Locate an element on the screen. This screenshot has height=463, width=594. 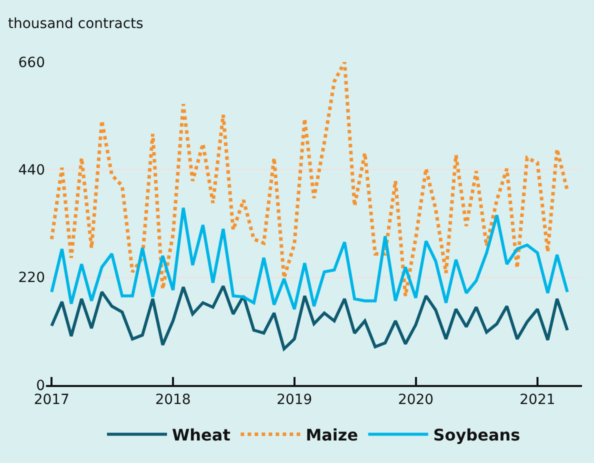
legend-label: Maize is located at coordinates (332, 434).